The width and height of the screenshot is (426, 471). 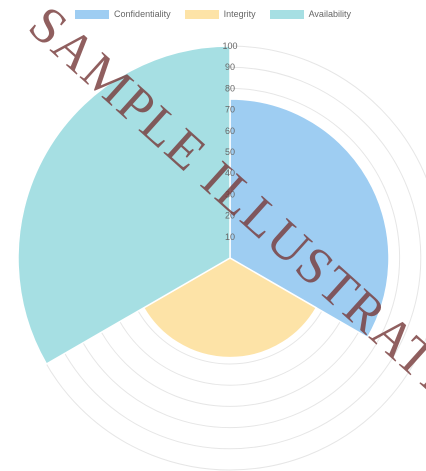 I want to click on tick-label-40: 40, so click(x=230, y=173).